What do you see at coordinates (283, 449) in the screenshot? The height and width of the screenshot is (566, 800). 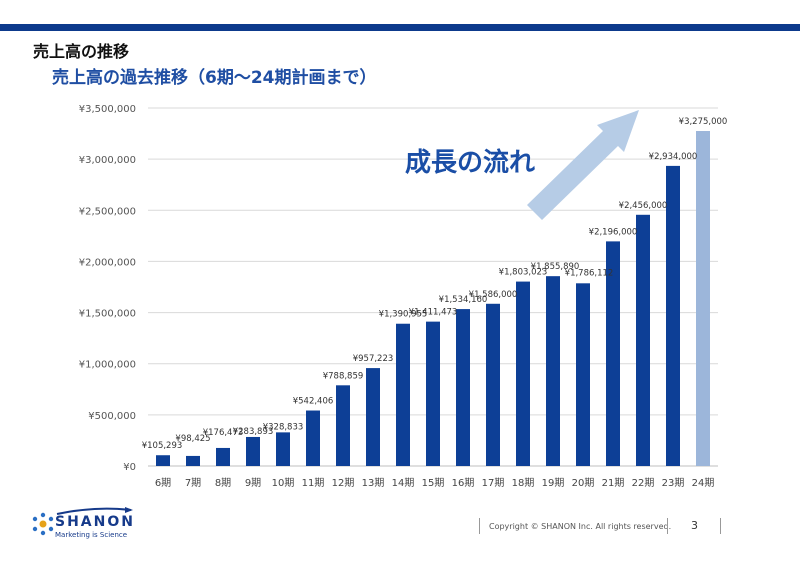 I see `bar-10期` at bounding box center [283, 449].